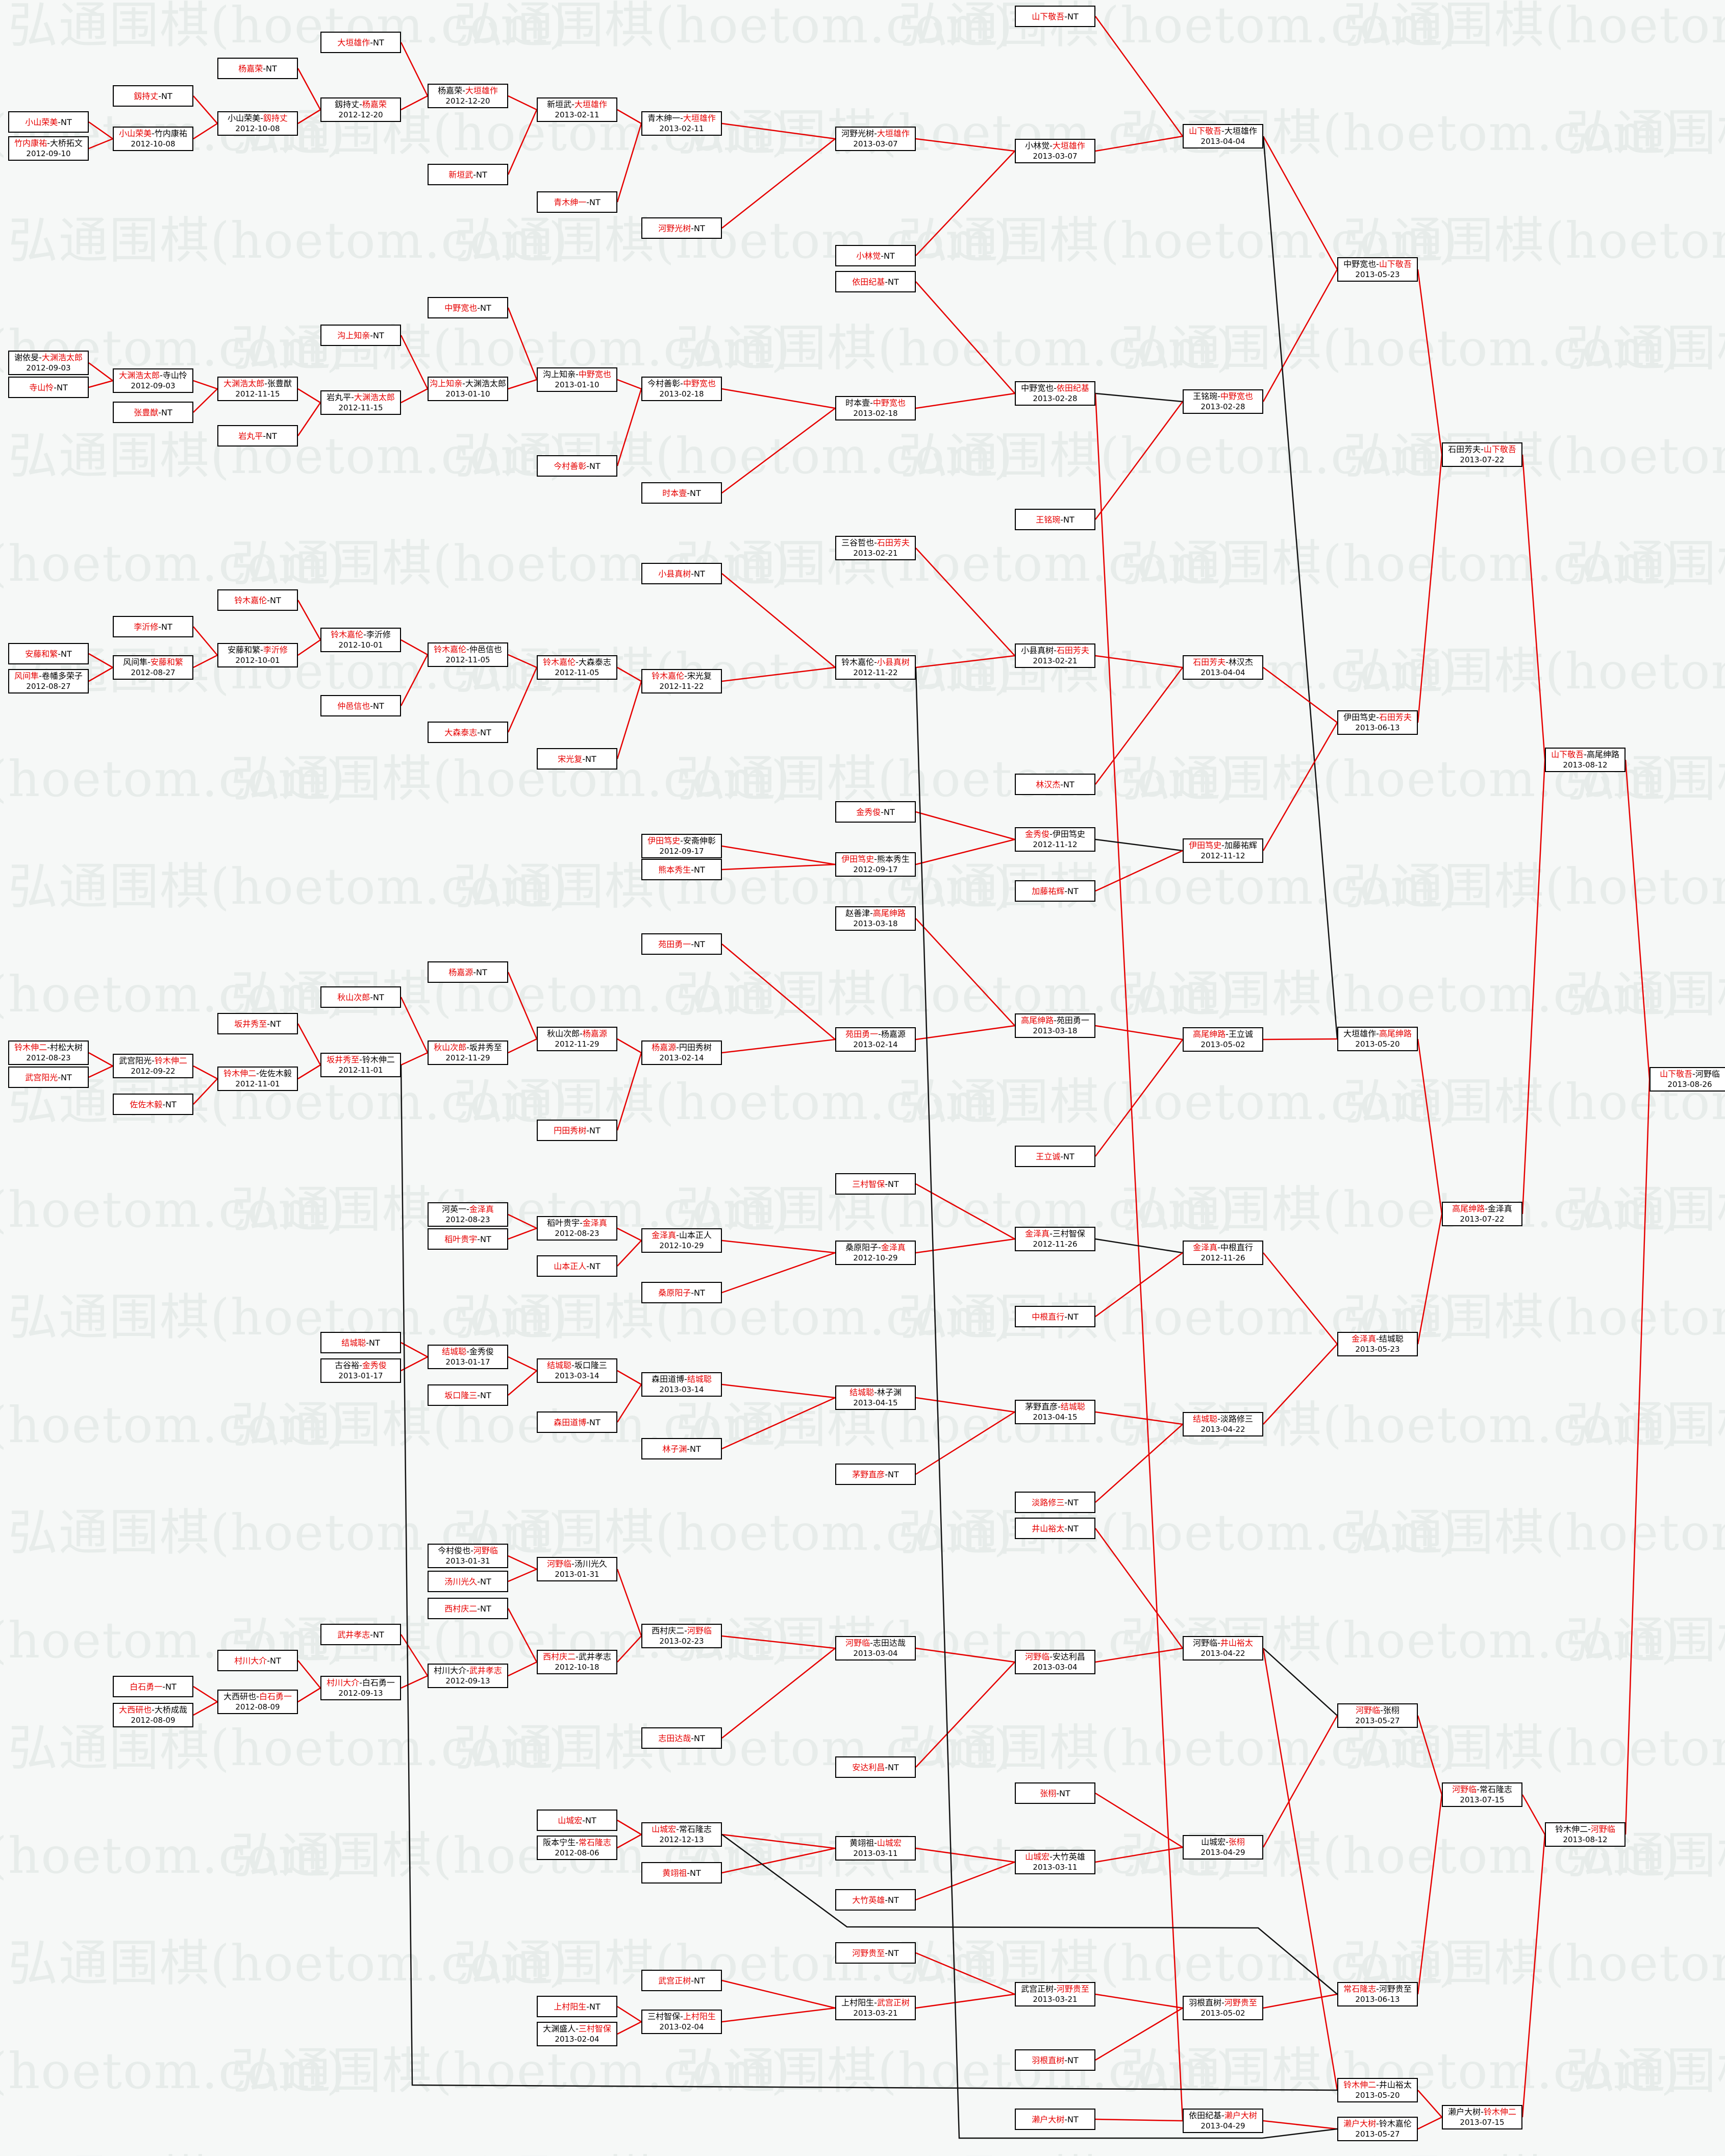 This screenshot has width=1725, height=2156. What do you see at coordinates (257, 1023) in the screenshot?
I see `player-seed-box: 坂井秀至-NT` at bounding box center [257, 1023].